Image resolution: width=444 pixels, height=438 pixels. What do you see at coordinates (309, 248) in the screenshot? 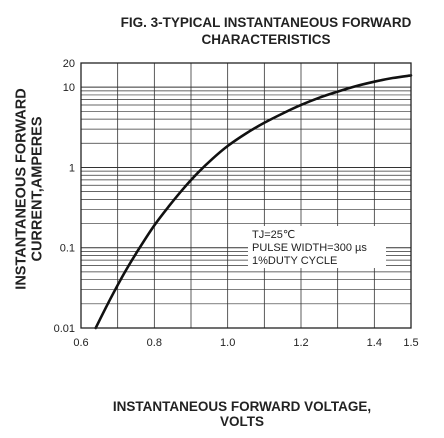
I see `annotation-line: PULSE WIDTH=300 µs` at bounding box center [309, 248].